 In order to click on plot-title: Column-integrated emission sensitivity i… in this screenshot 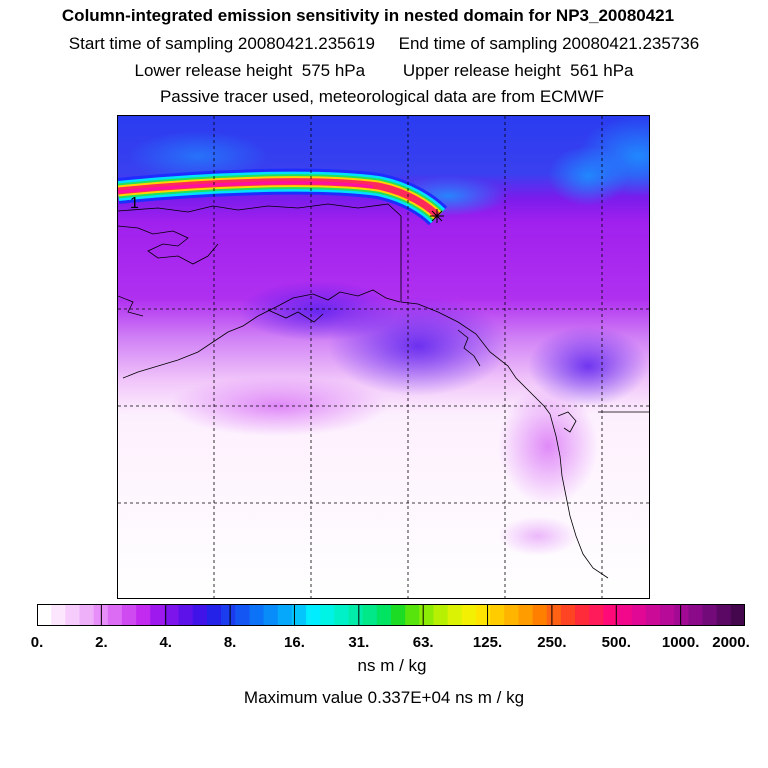, I will do `click(368, 15)`.